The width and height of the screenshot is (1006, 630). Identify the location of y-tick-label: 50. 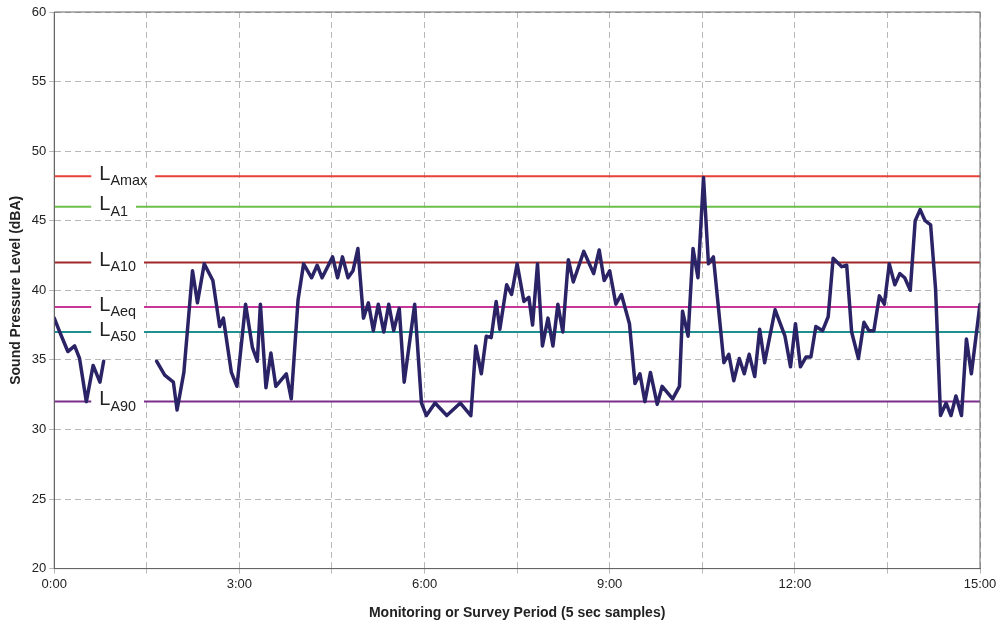
(39, 150).